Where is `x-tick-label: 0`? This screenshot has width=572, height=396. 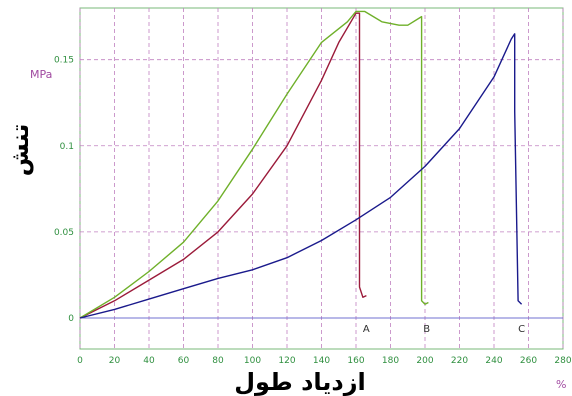 x-tick-label: 0 is located at coordinates (80, 361).